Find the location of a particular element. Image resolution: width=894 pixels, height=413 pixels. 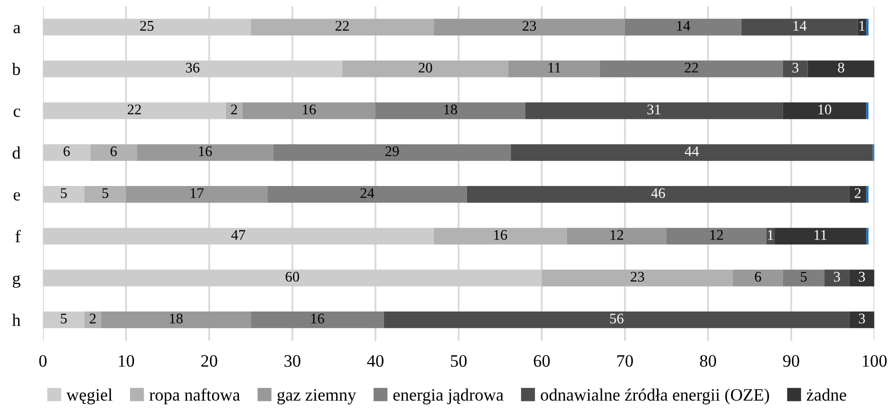

data-label: 24 is located at coordinates (367, 193).